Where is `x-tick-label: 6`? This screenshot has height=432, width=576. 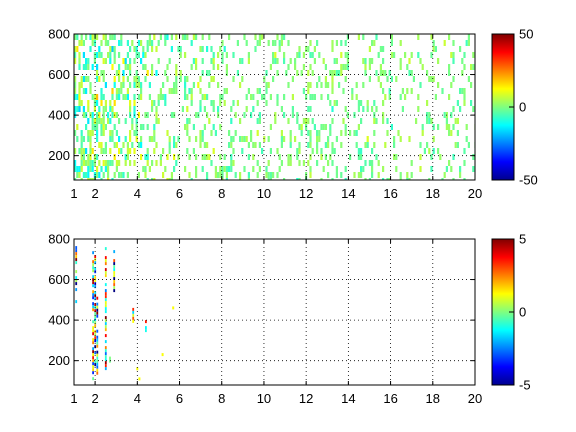 x-tick-label: 6 is located at coordinates (179, 398).